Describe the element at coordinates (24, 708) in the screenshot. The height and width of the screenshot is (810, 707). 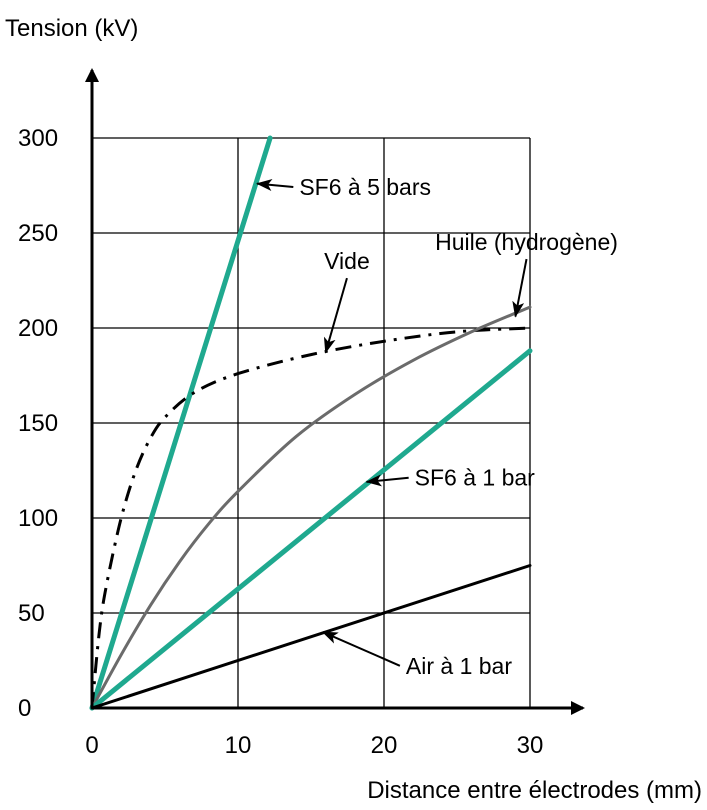
I see `y-tick-label: 0` at that location.